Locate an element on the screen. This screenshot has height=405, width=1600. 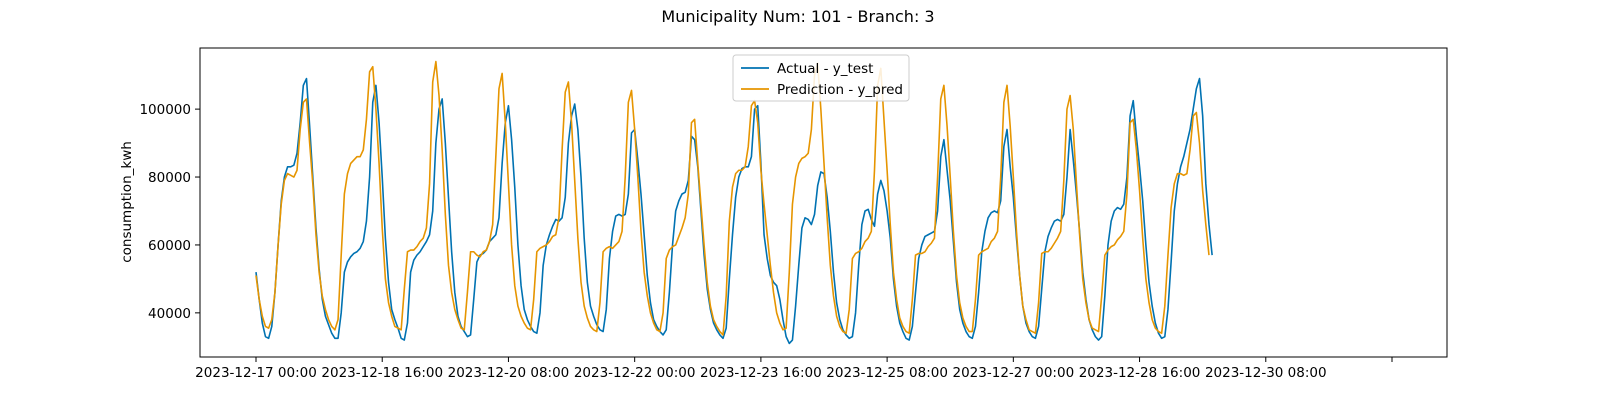
y-tick-label: 80000 is located at coordinates (169, 178).